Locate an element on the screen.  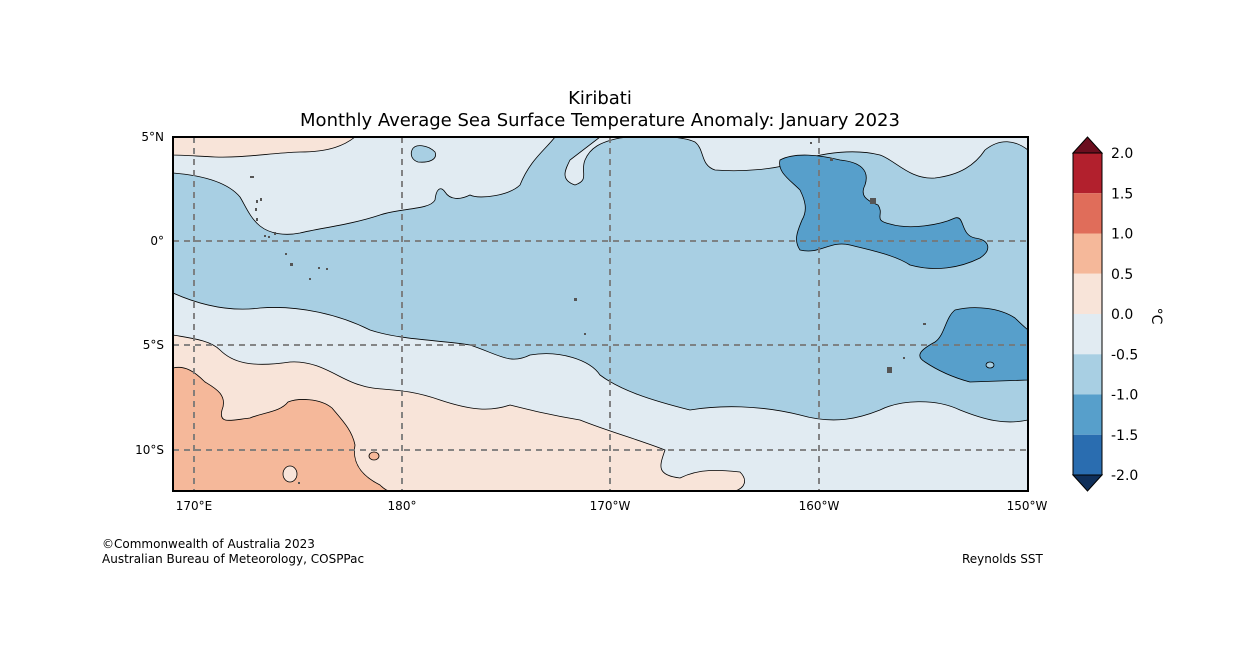
lat-label: 0° is located at coordinates (157, 241).